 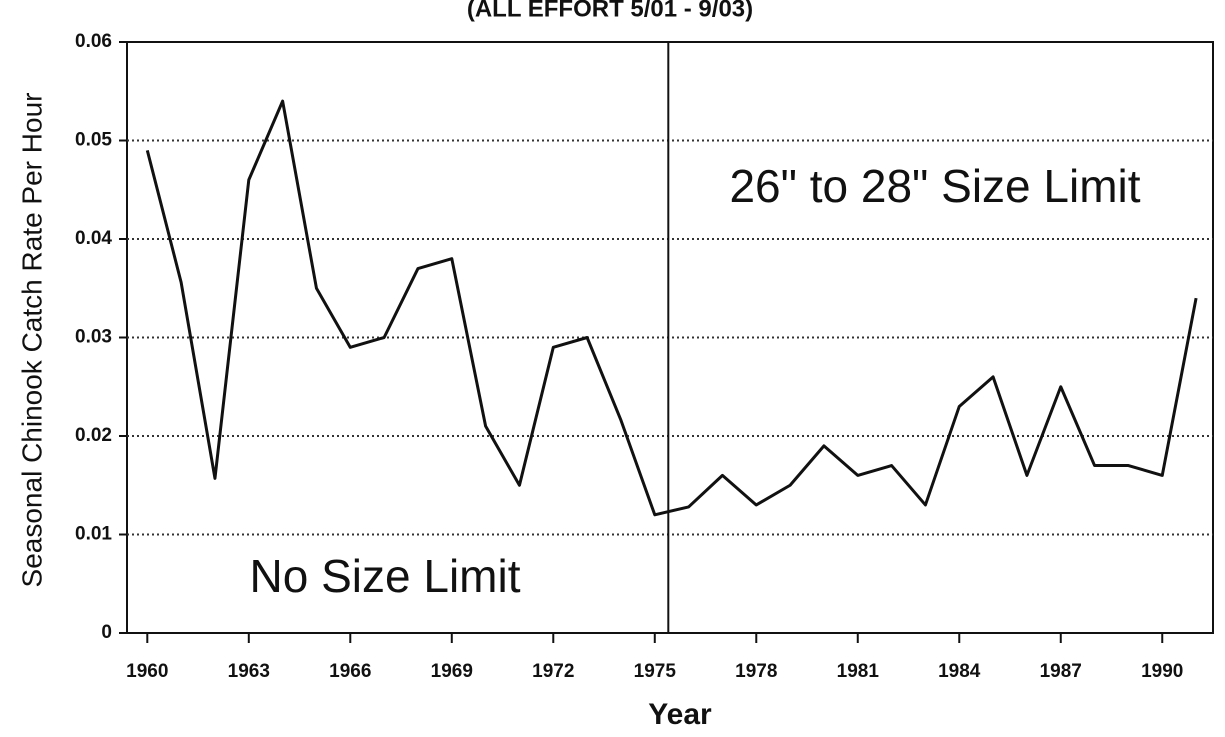 I want to click on y-tick-label: 0.01, so click(x=93, y=534).